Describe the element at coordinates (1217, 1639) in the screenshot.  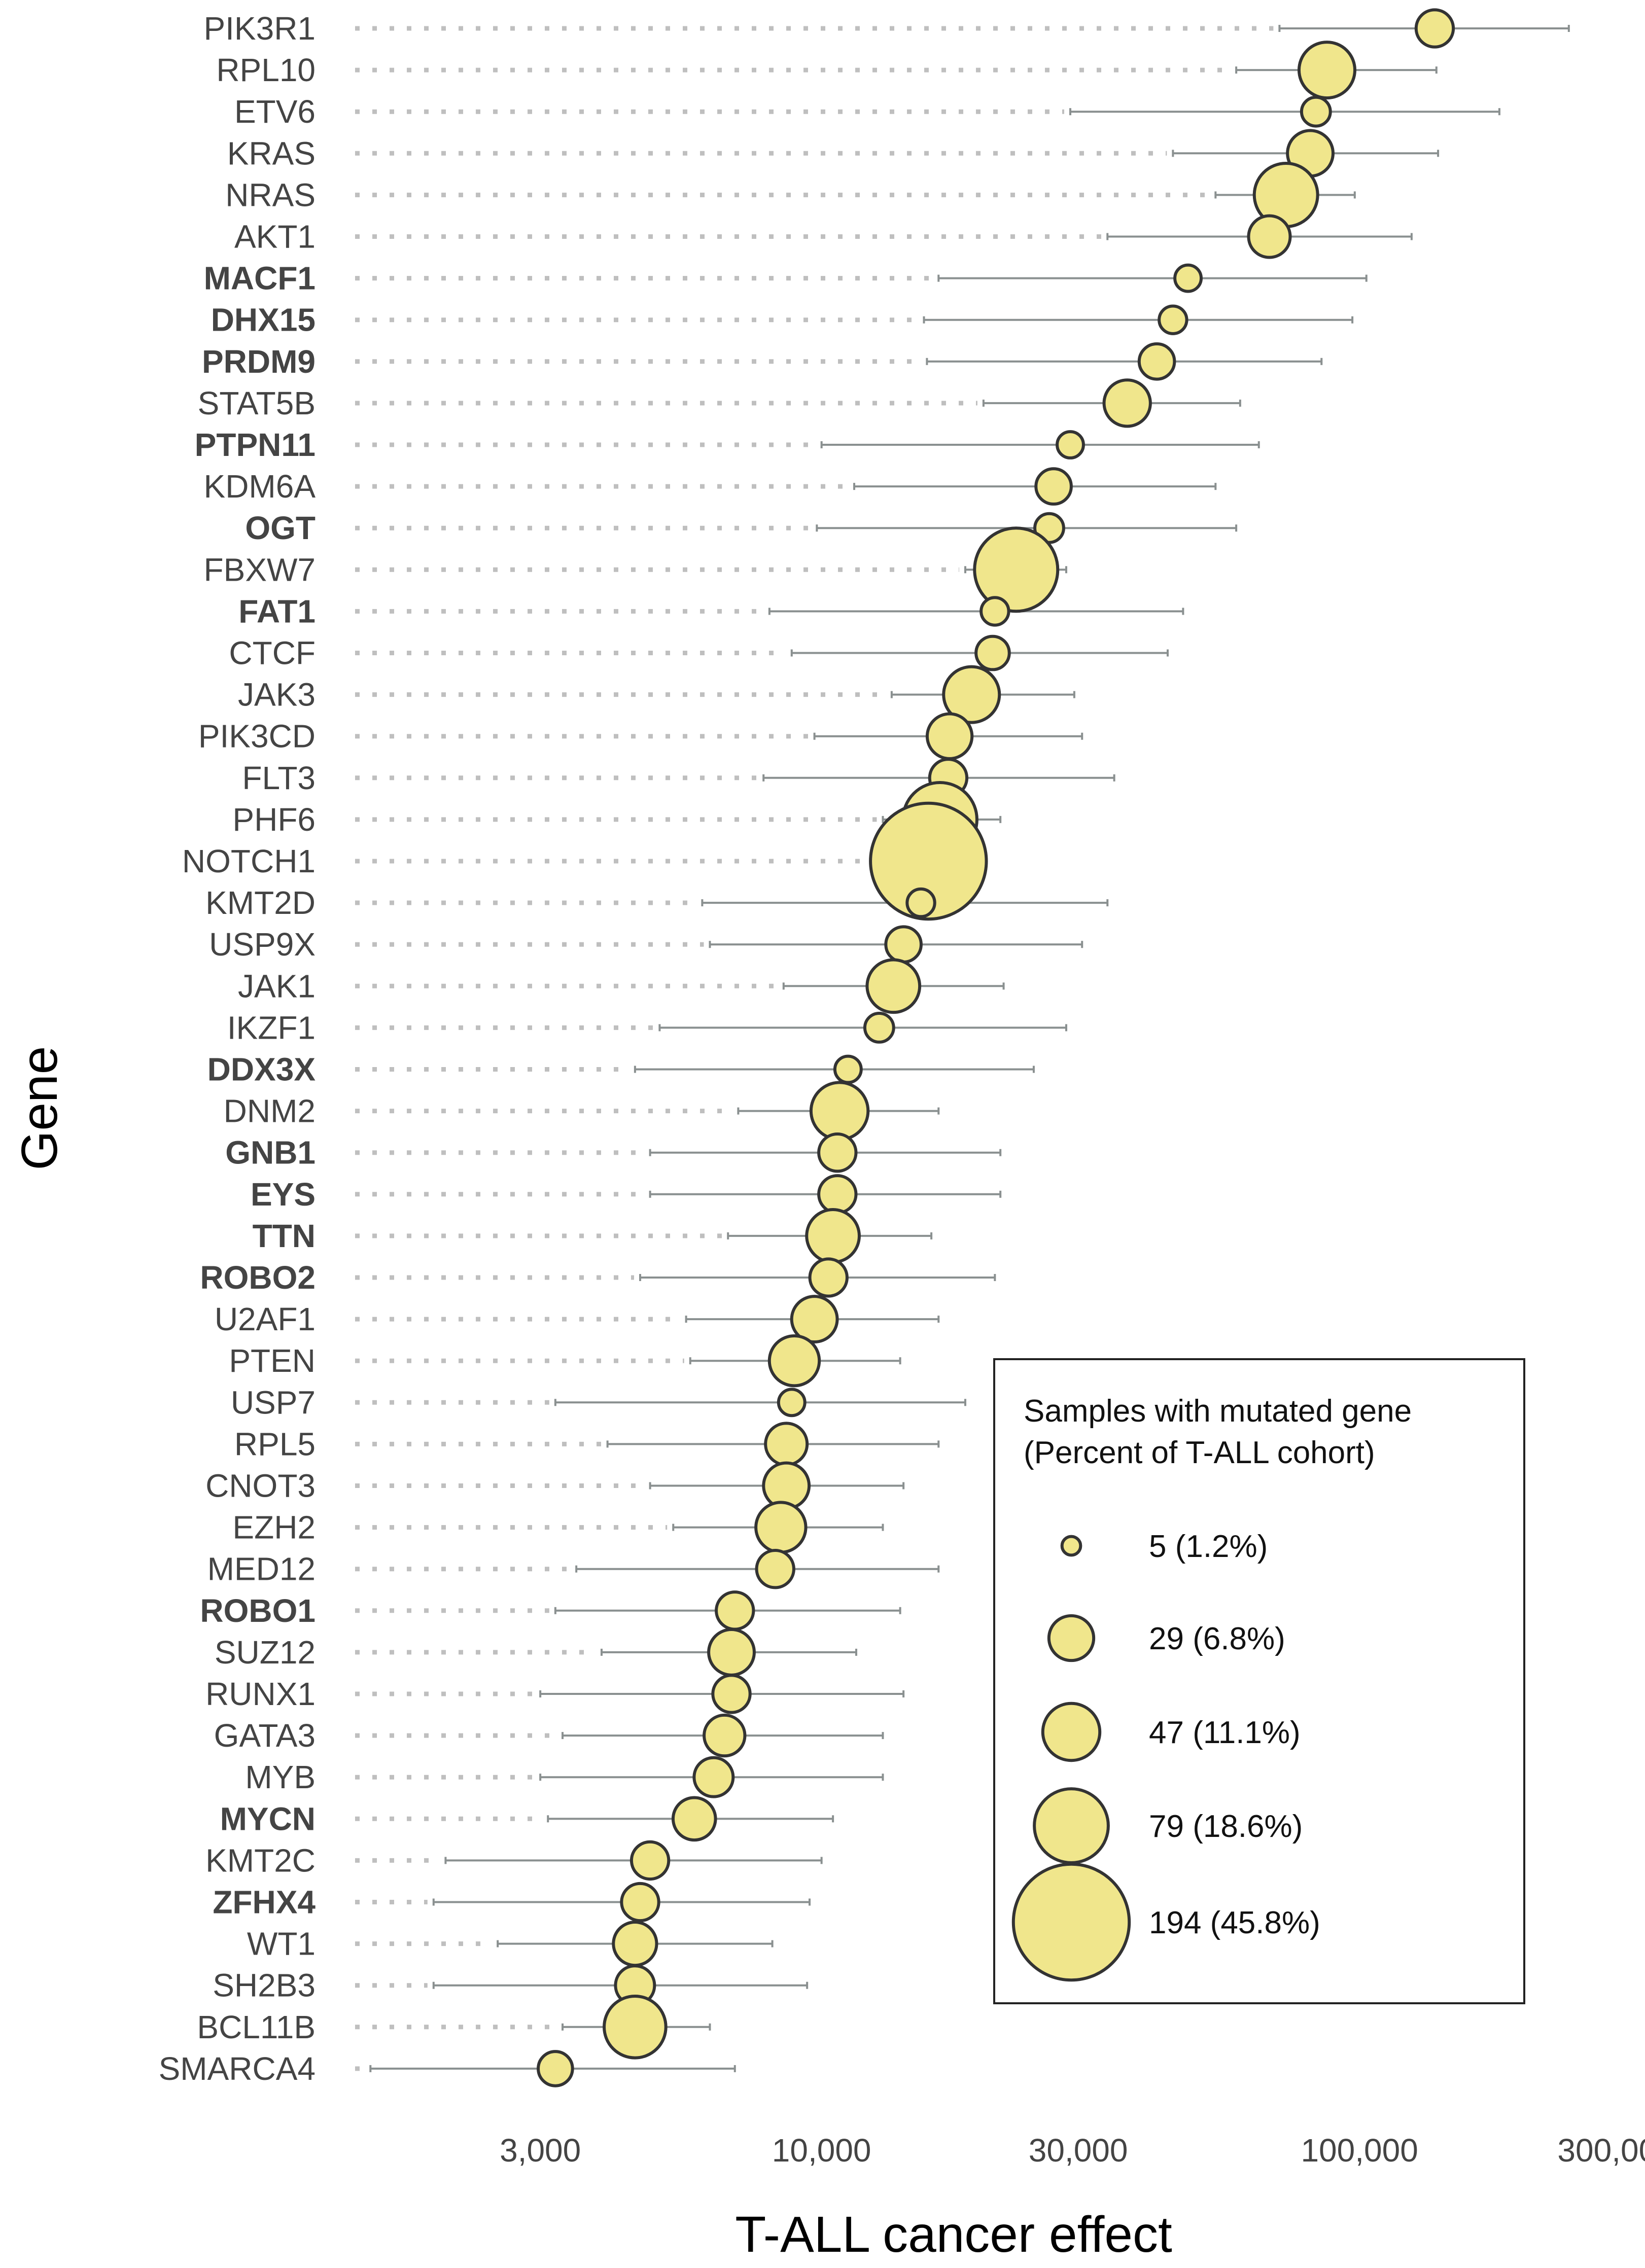
I see `legend-label-29: 29 (6.8%)` at that location.